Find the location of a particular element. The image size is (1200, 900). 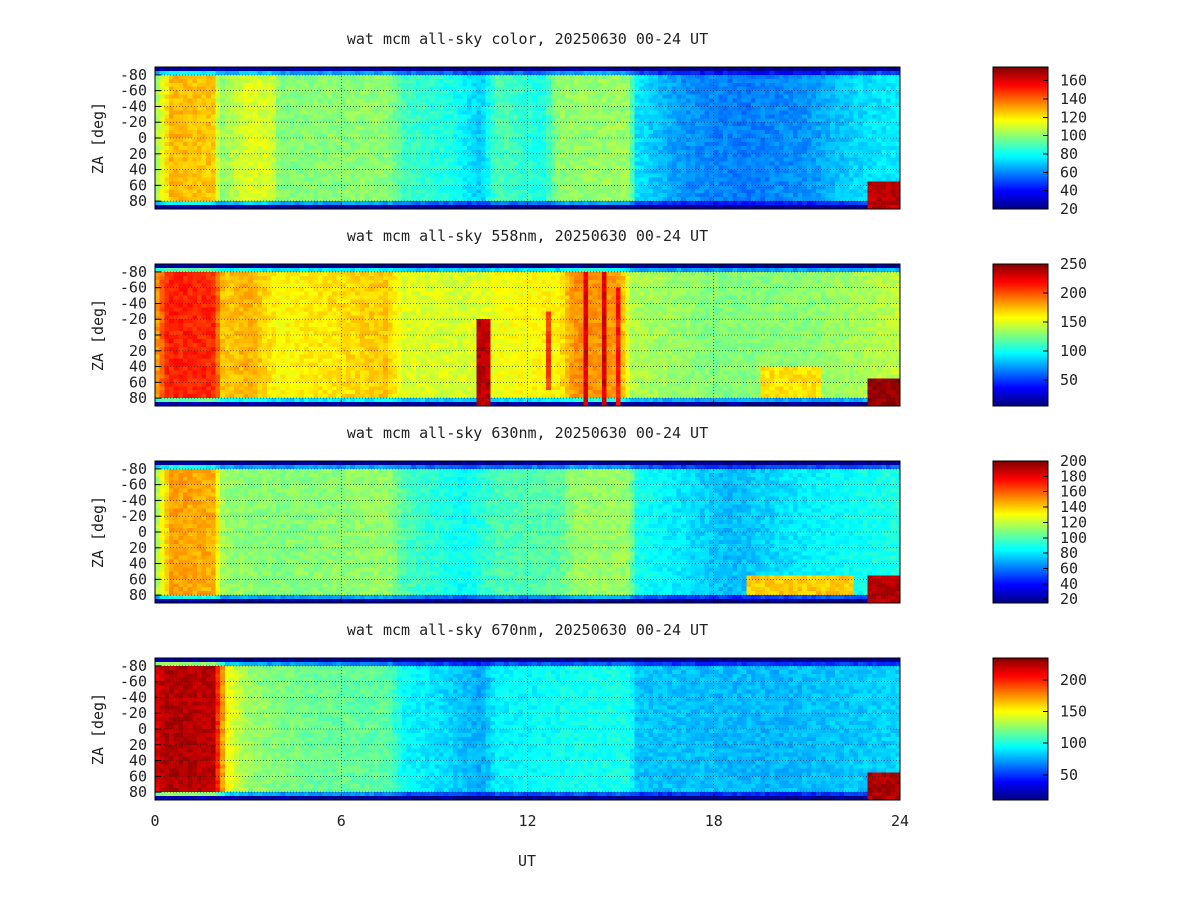

x-axis-label: UT is located at coordinates (527, 861).